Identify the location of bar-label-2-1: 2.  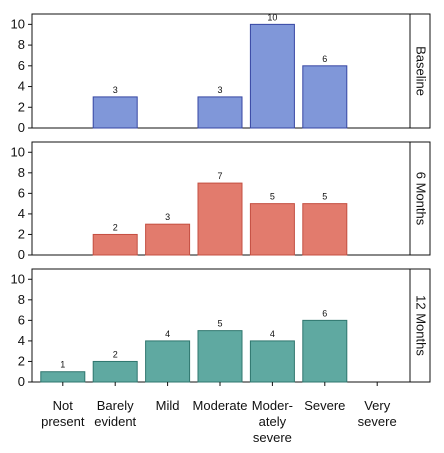
(115, 354).